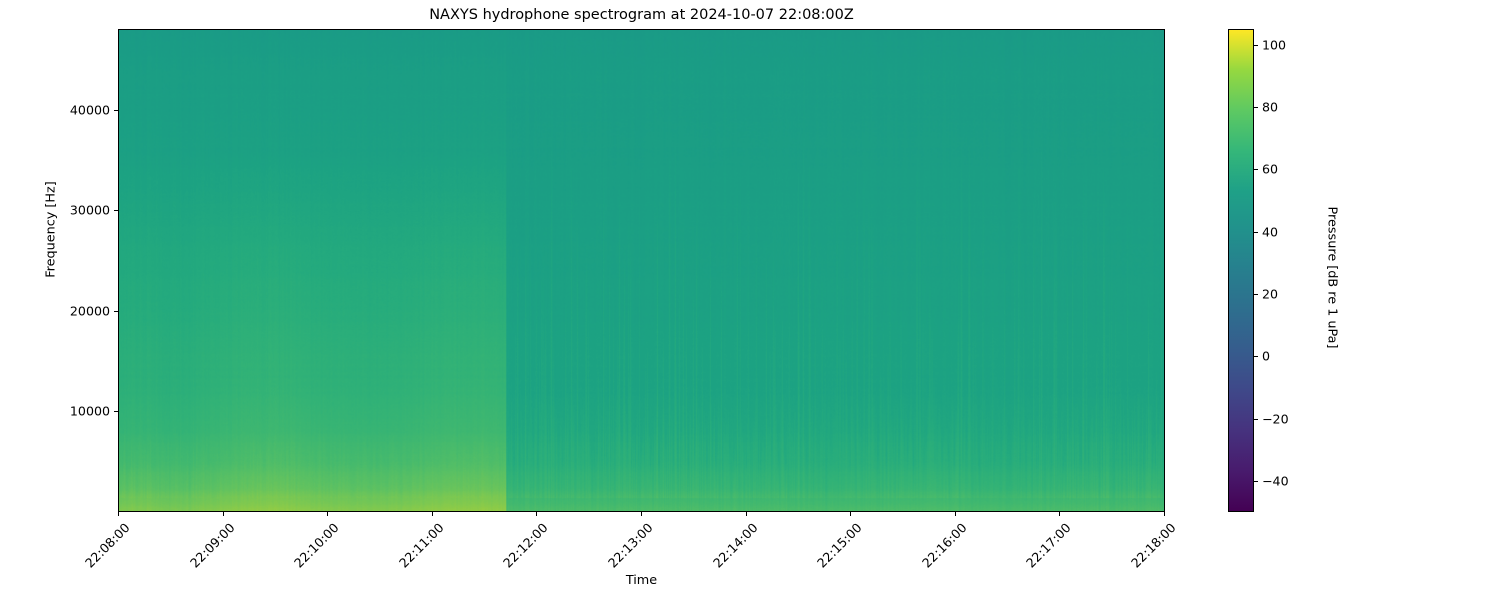 This screenshot has width=1500, height=615. What do you see at coordinates (1274, 45) in the screenshot?
I see `colorbar-tick-label: 100` at bounding box center [1274, 45].